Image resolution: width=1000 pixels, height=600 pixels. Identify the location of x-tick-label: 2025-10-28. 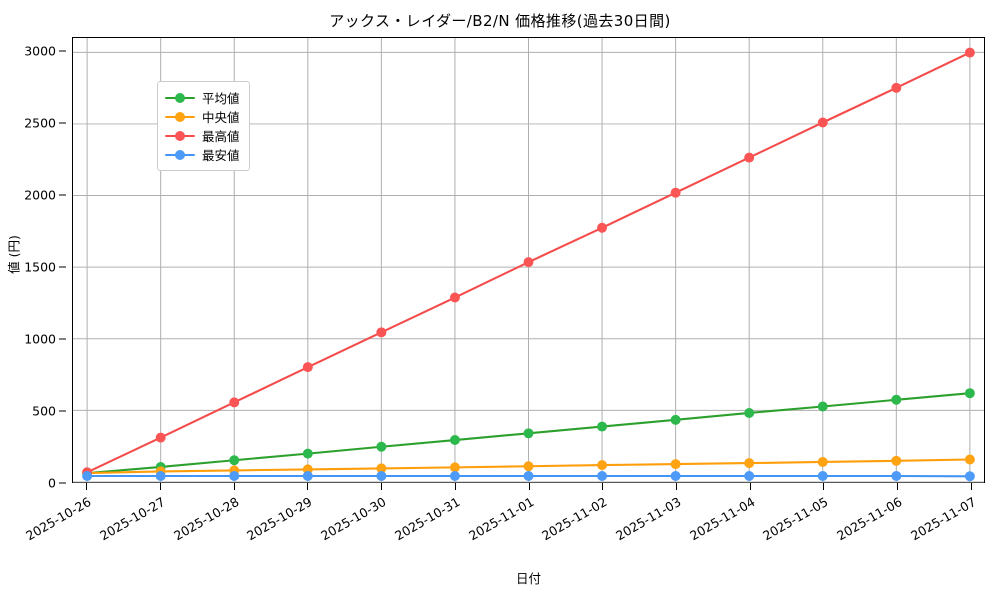
(206, 519).